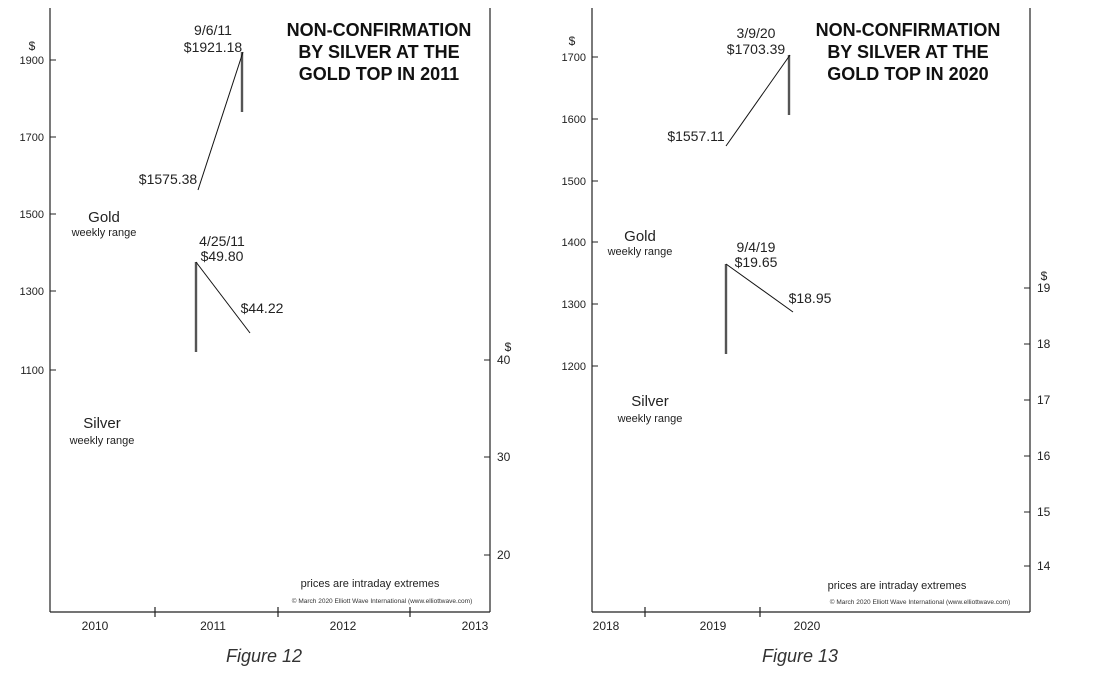  I want to click on chart2-right-tick-label: 19, so click(1044, 288).